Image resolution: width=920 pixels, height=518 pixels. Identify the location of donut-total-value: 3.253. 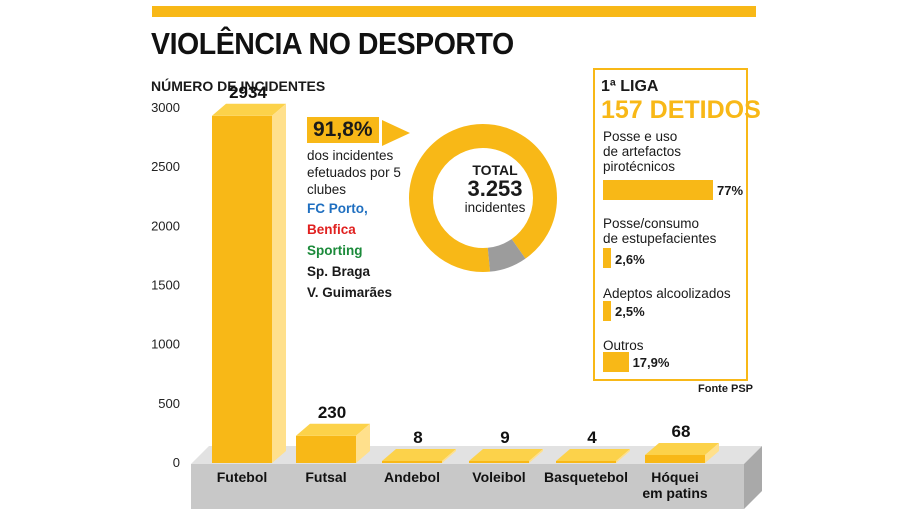
(495, 188).